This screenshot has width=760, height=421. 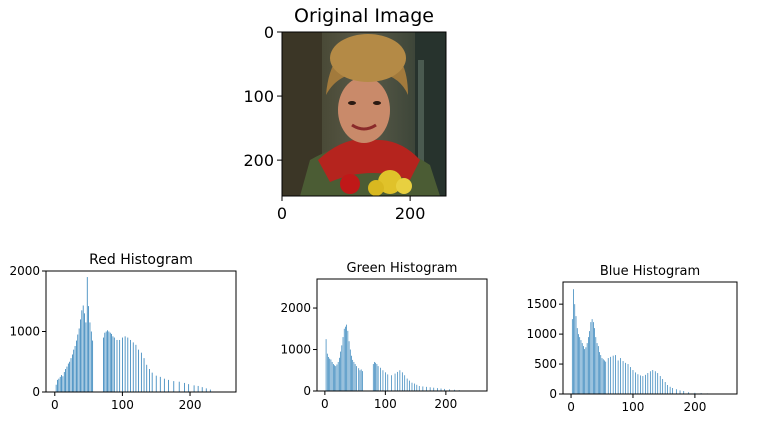 I want to click on blue-x-tick-label: 200, so click(x=694, y=407).